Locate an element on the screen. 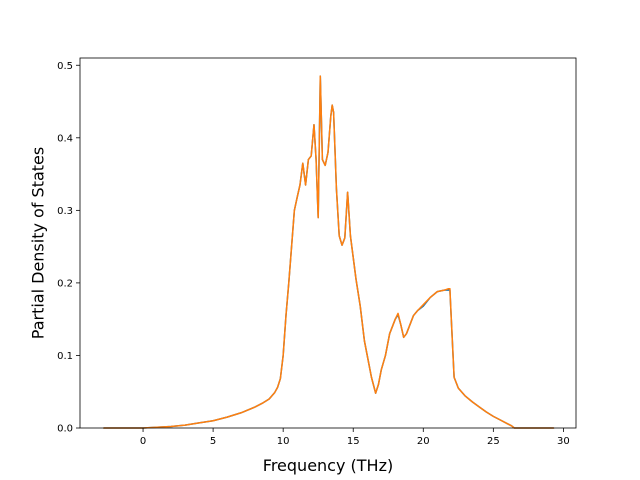  x-axis-ticks: 0 5 10 15 20 25 30 is located at coordinates (355, 437).